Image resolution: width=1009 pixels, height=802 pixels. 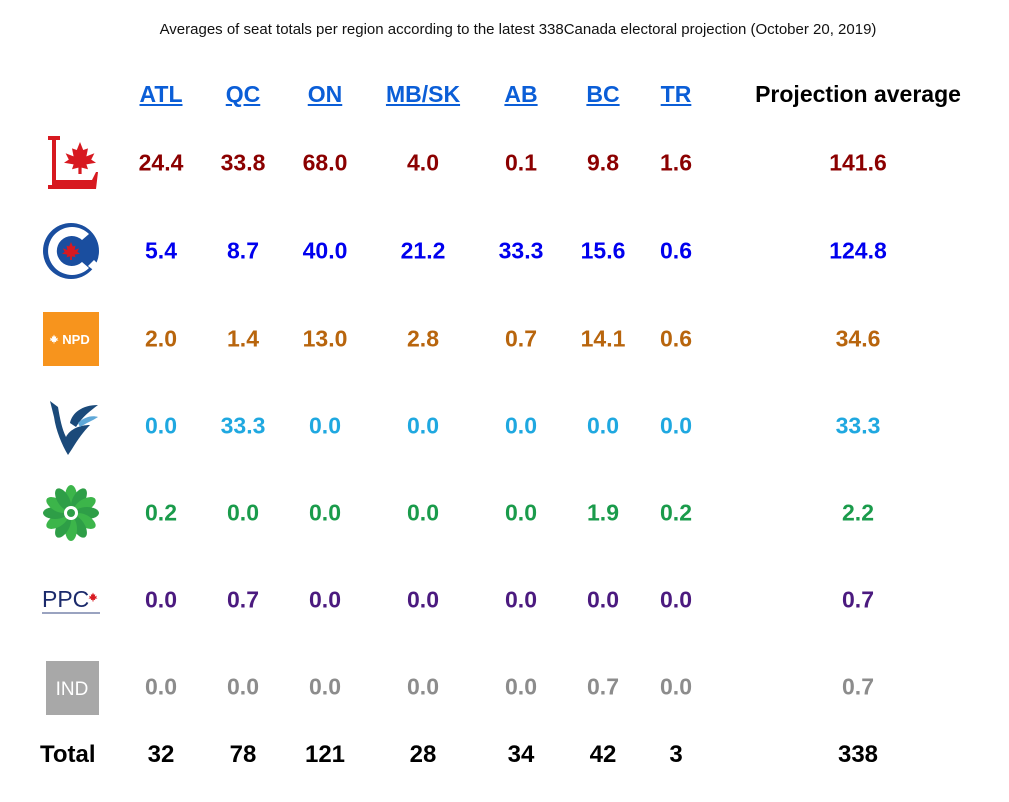 I want to click on conservative-value-on: 40.0, so click(x=325, y=250).